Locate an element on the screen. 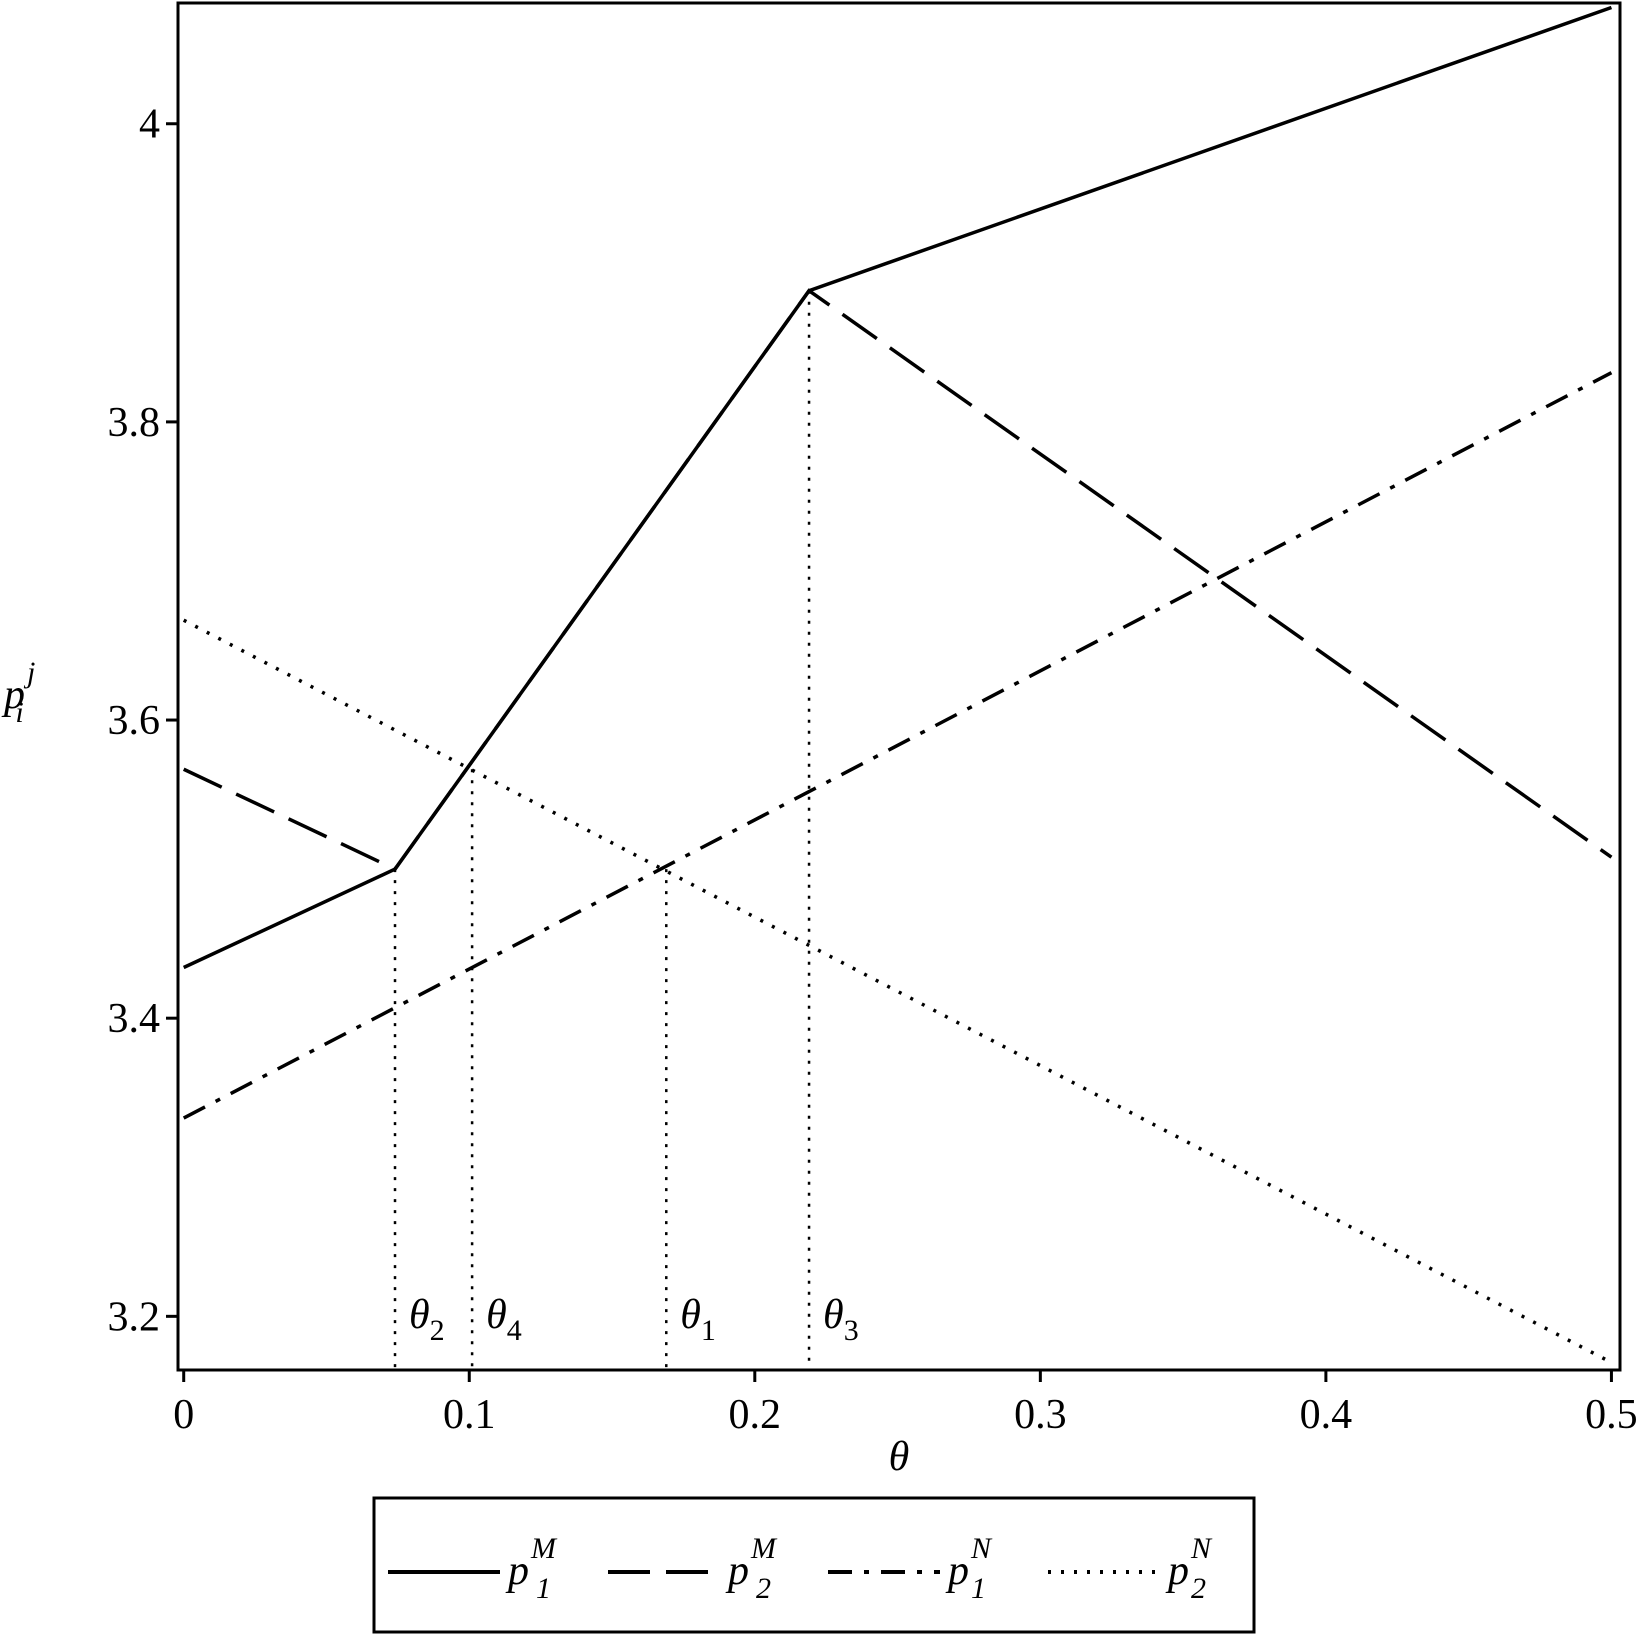 This screenshot has height=1635, width=1638. threshold-label: θ1 is located at coordinates (698, 1319).